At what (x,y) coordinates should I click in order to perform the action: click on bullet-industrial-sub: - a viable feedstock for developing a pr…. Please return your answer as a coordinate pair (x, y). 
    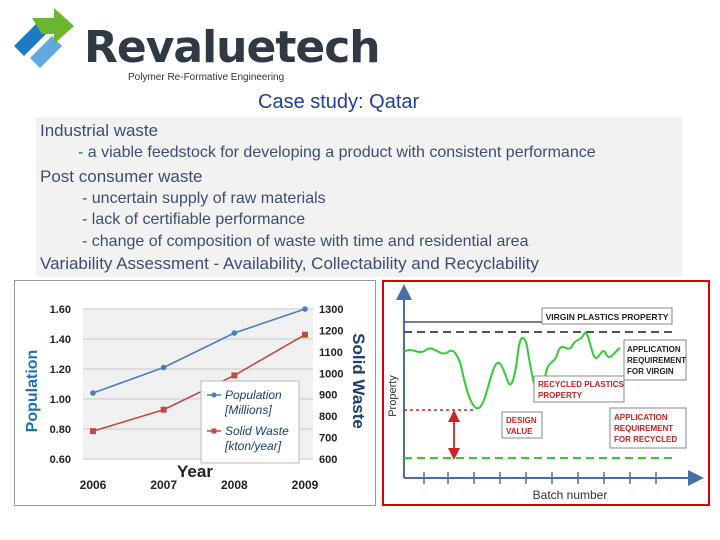
    Looking at the image, I should click on (337, 152).